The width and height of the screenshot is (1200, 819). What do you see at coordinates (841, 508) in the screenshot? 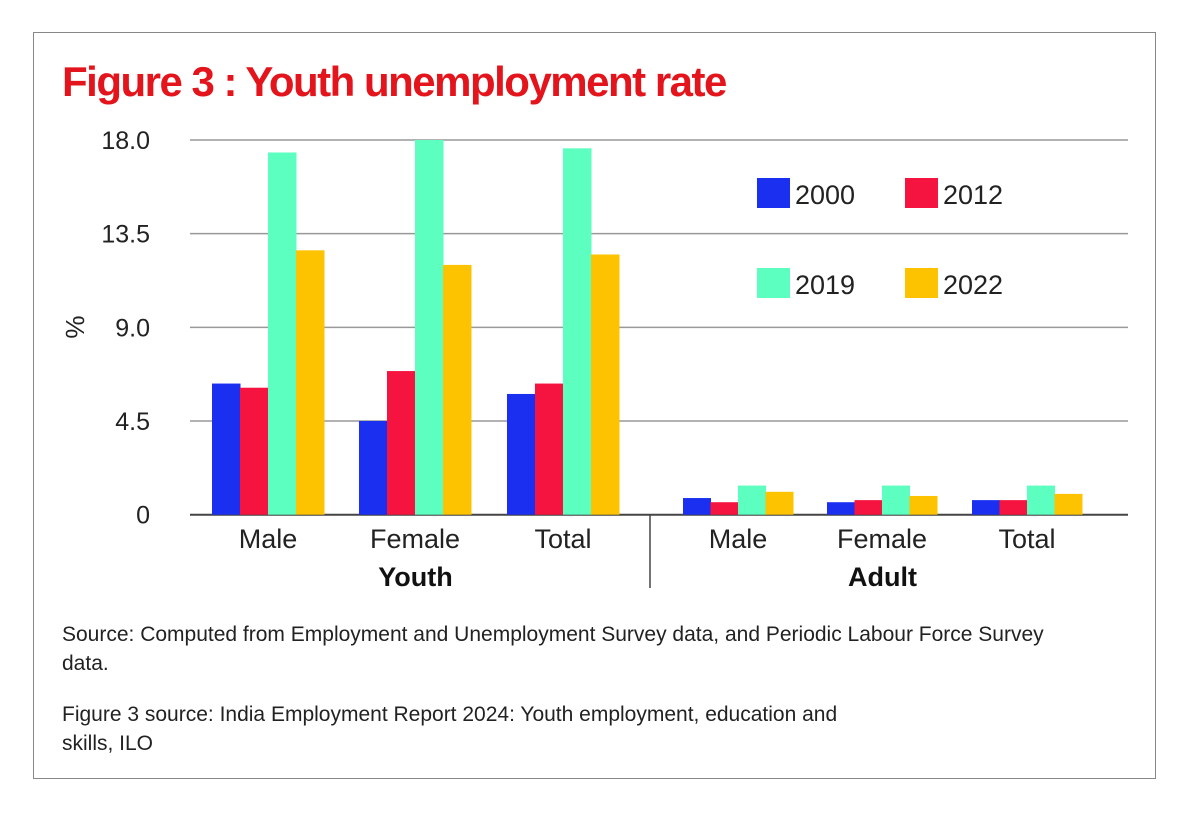
I see `bar-2000-adult-female` at bounding box center [841, 508].